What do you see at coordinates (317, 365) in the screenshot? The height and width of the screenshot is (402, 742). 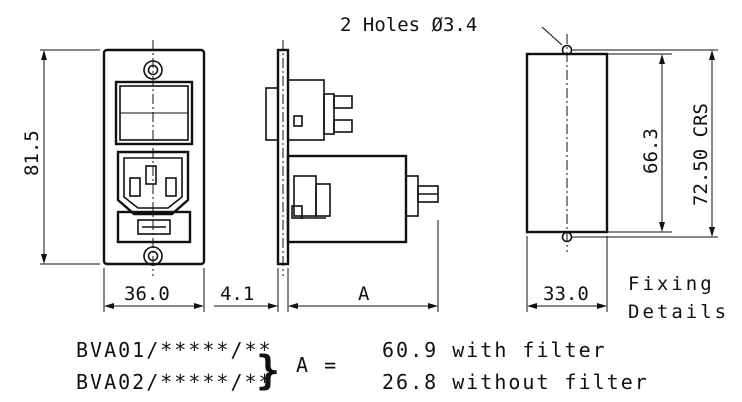 I see `a-equals: A =` at bounding box center [317, 365].